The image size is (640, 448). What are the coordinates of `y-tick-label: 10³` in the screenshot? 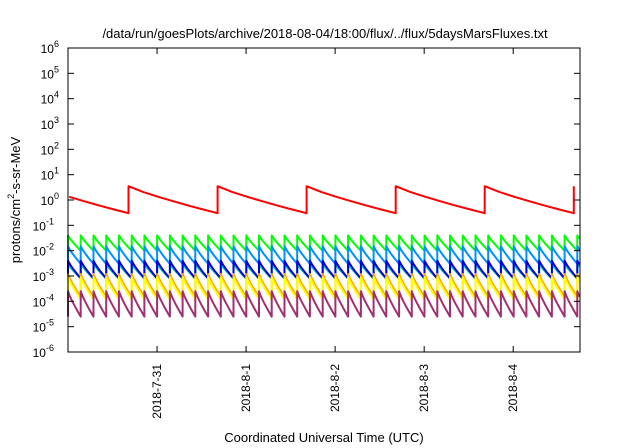 It's located at (50, 123).